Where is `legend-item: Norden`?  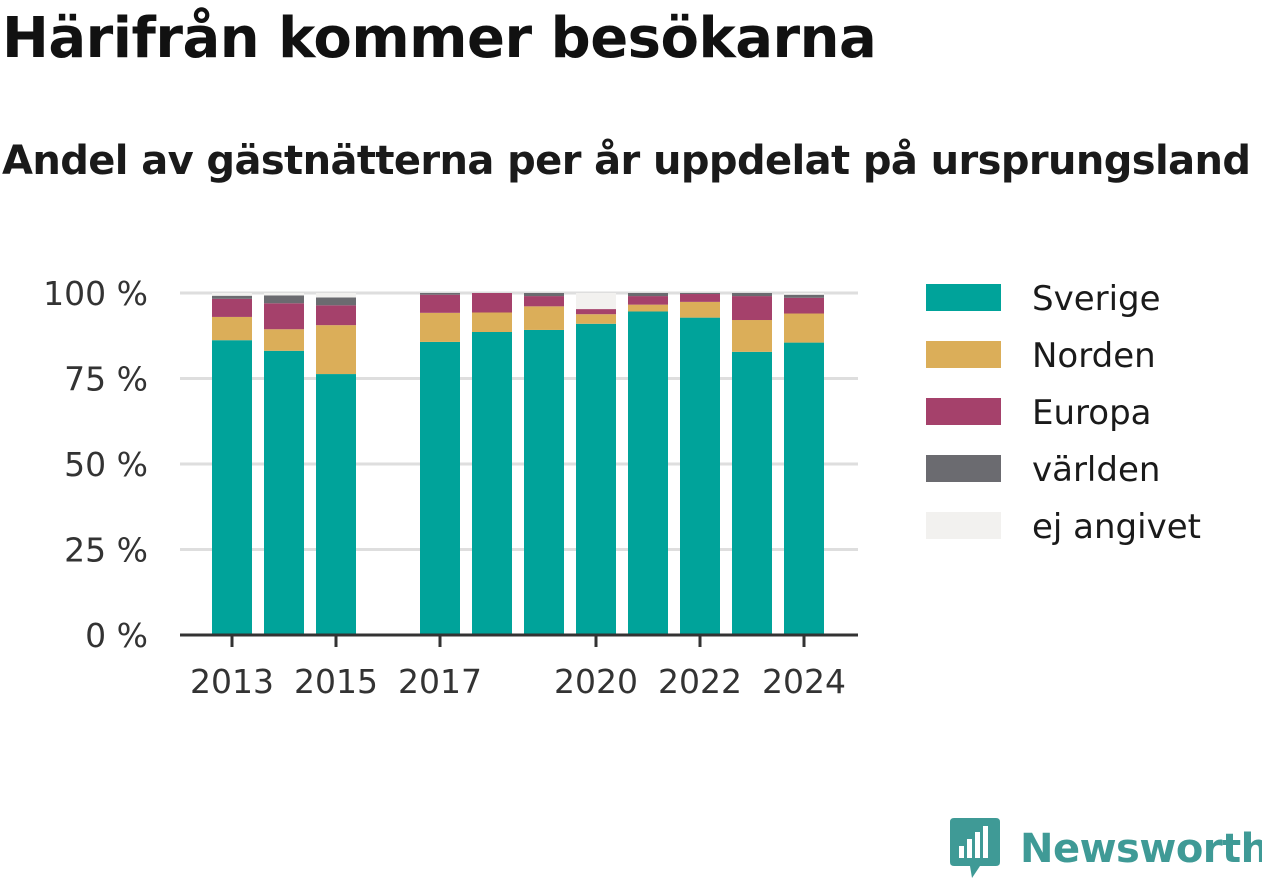
legend-item: Norden is located at coordinates (1041, 356).